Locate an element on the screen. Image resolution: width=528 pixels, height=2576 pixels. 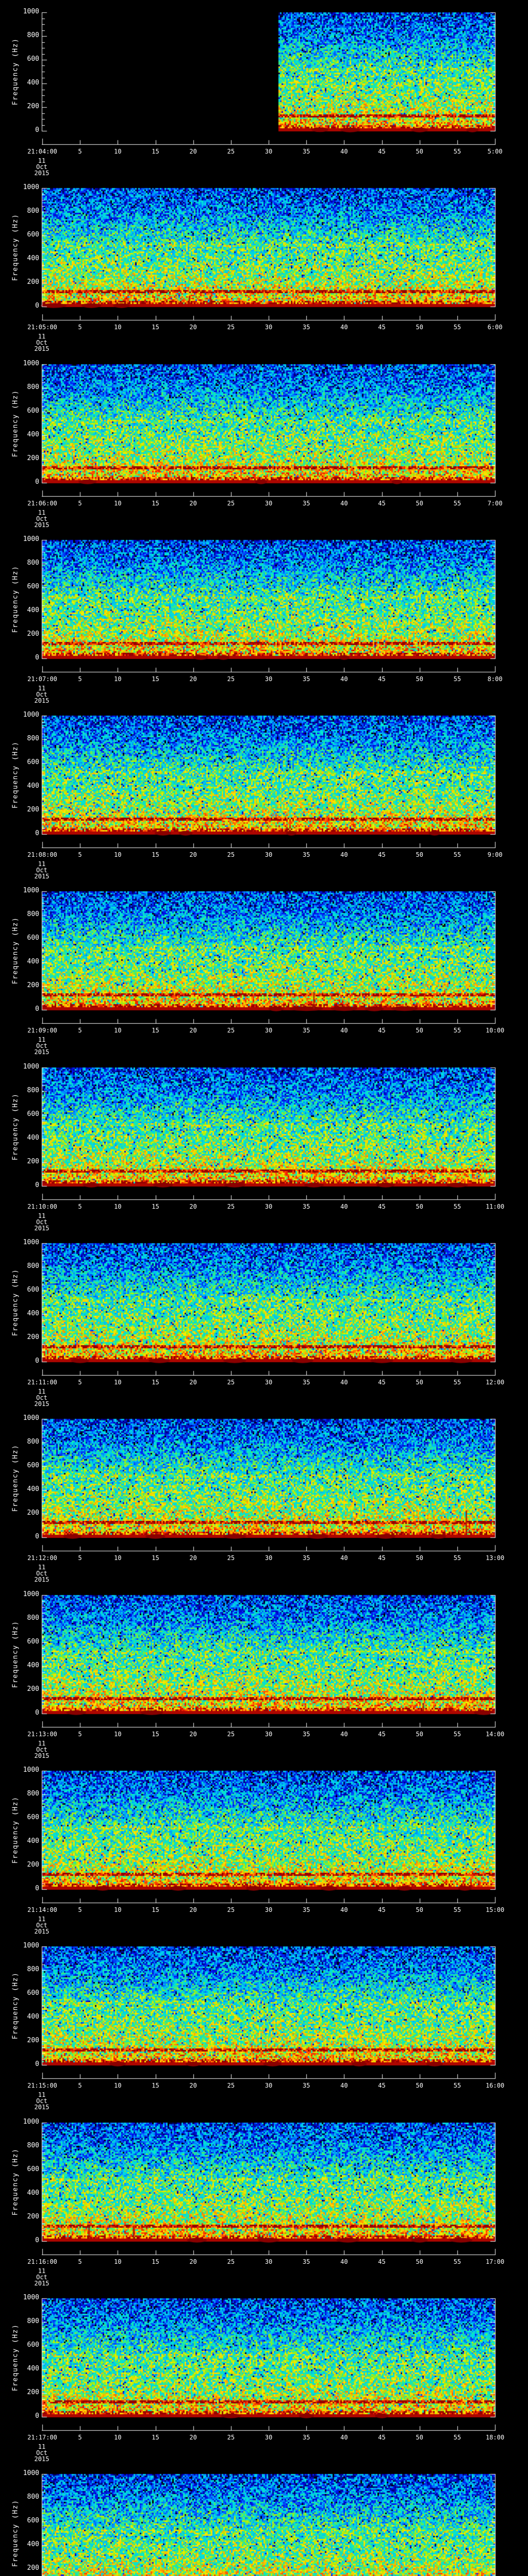
end-time-label: 9:00 is located at coordinates (495, 854).